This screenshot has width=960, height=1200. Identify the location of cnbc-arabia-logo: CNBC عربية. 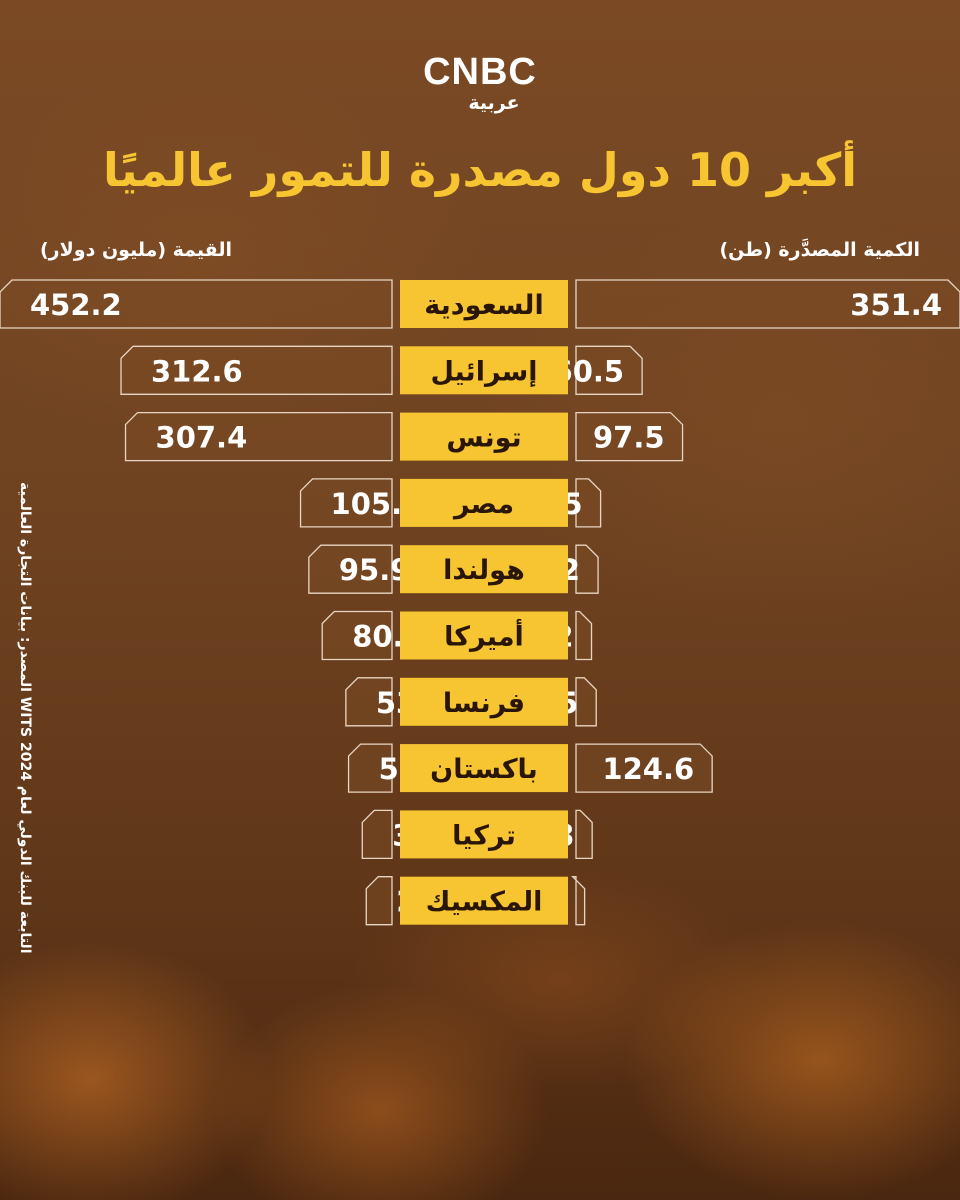
(480, 83).